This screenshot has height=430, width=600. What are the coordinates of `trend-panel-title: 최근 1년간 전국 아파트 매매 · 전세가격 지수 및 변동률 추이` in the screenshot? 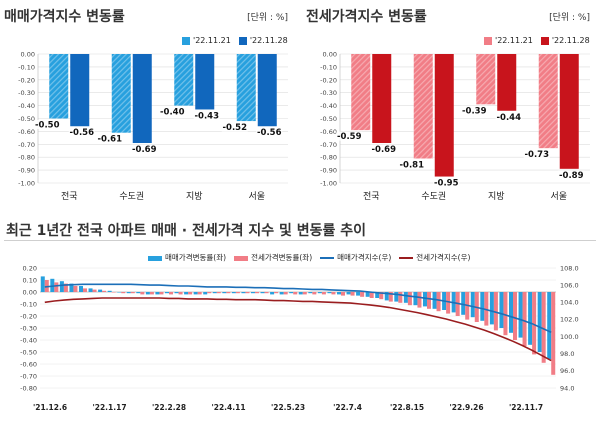 It's located at (186, 231).